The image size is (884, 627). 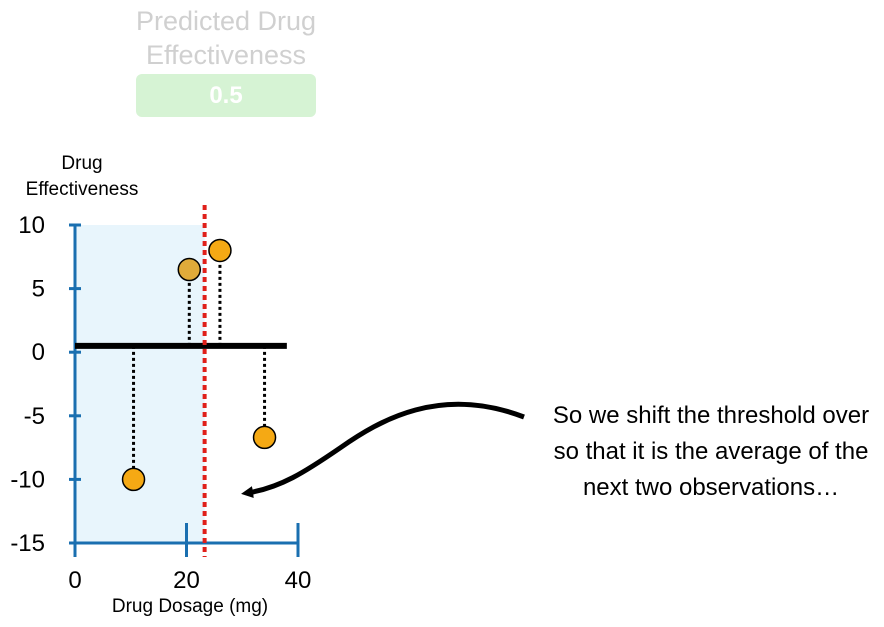 I want to click on predicted-effectiveness-title: Predicted Drug Effectiveness, so click(x=226, y=38).